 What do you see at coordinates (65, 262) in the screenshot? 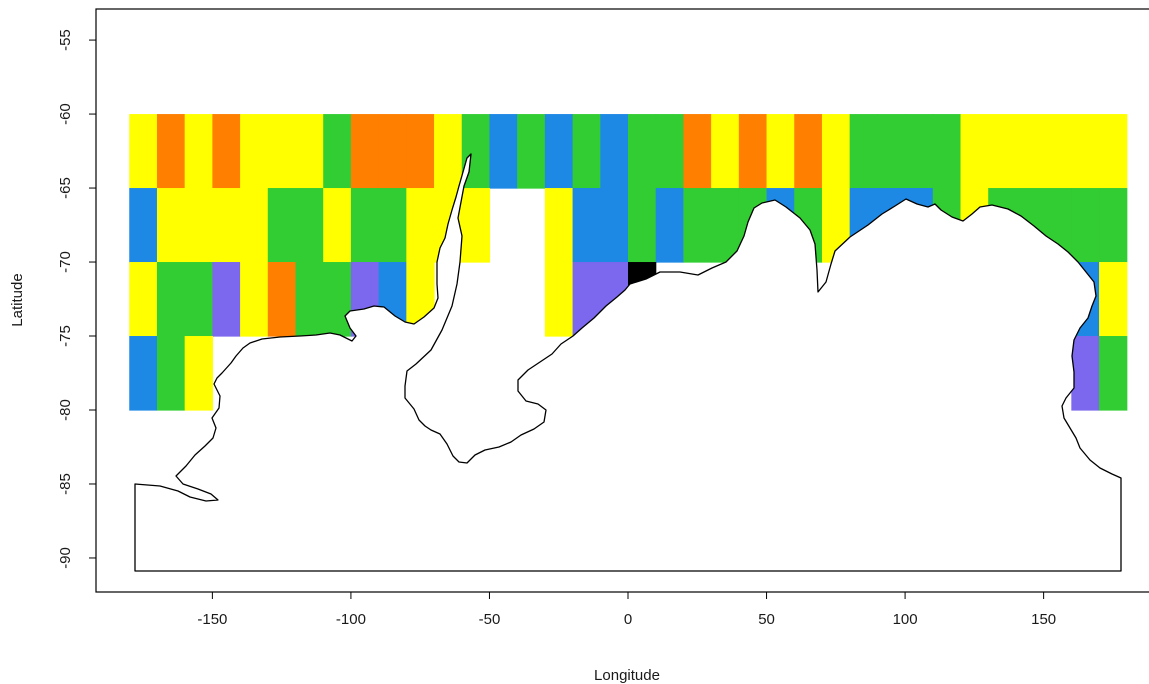
I see `y-tick-label: -70` at bounding box center [65, 262].